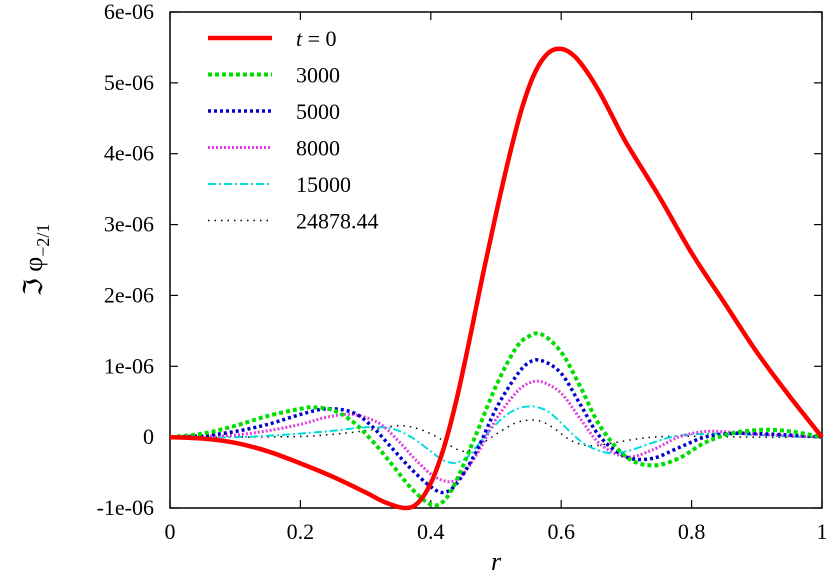 The height and width of the screenshot is (577, 831). Describe the element at coordinates (318, 75) in the screenshot. I see `legend-label-1: 3000` at that location.